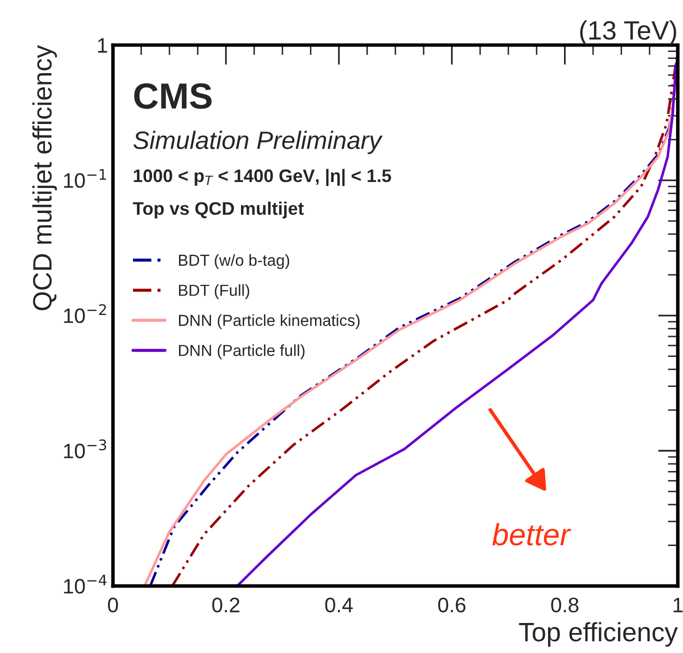 This screenshot has height=653, width=683. What do you see at coordinates (173, 96) in the screenshot?
I see `annotation: CMS` at bounding box center [173, 96].